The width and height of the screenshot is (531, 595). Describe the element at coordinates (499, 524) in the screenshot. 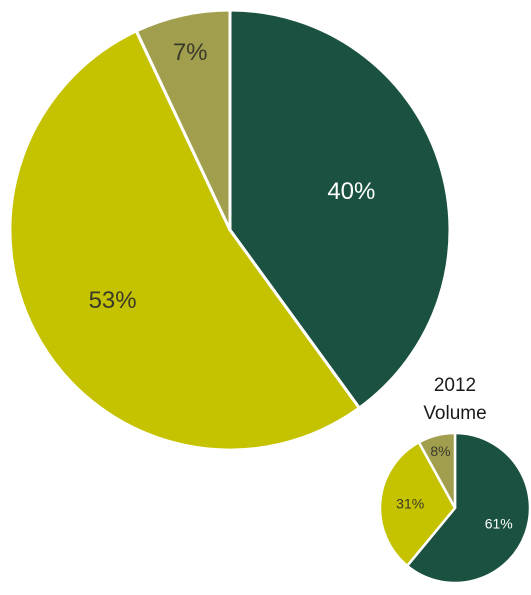

I see `small-pie-data-label-1: 61%` at that location.